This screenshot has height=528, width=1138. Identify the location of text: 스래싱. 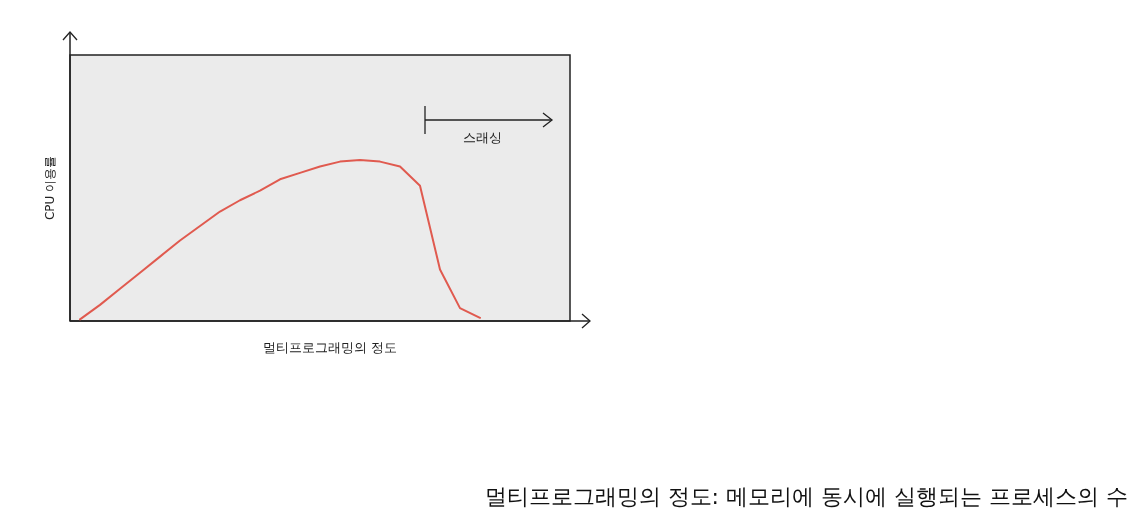
(482, 137).